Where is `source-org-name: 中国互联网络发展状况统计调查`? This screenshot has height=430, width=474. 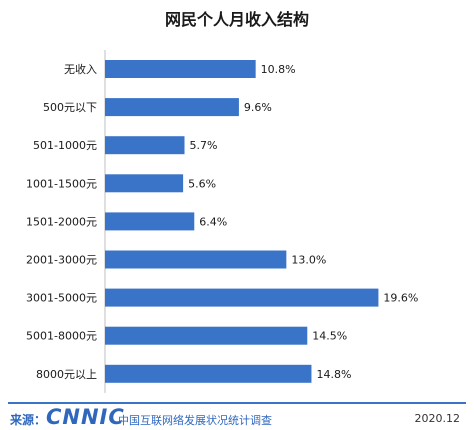
source-org-name: 中国互联网络发展状况统计调查 is located at coordinates (195, 420).